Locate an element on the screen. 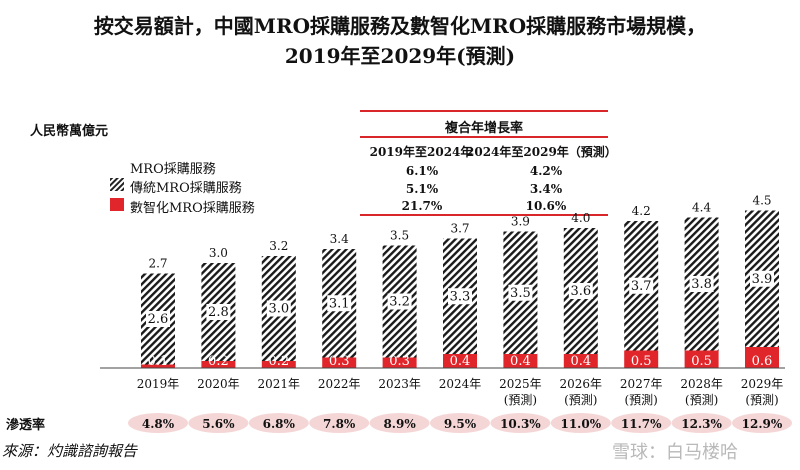 Image resolution: width=800 pixels, height=470 pixels. label-digital-2023: 0.3 is located at coordinates (399, 361).